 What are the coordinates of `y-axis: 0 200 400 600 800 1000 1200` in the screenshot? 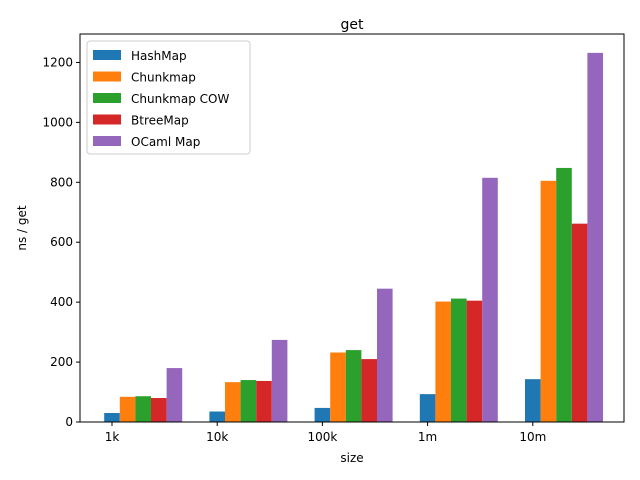 It's located at (61, 242).